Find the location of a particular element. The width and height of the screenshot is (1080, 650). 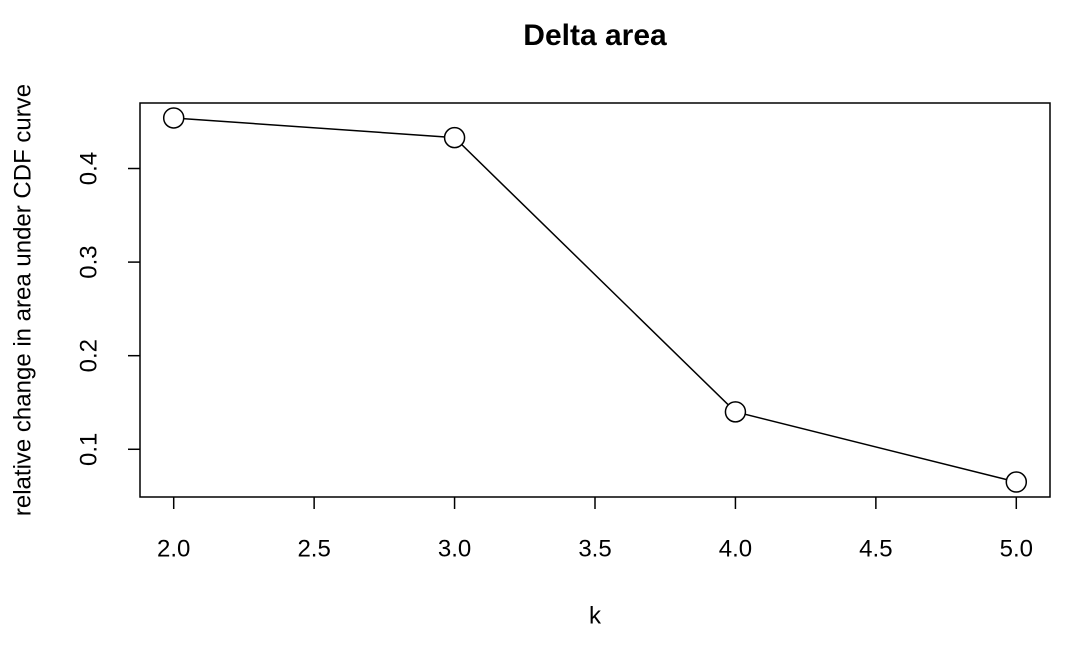

x-tick-label: 2.5 is located at coordinates (313, 548).